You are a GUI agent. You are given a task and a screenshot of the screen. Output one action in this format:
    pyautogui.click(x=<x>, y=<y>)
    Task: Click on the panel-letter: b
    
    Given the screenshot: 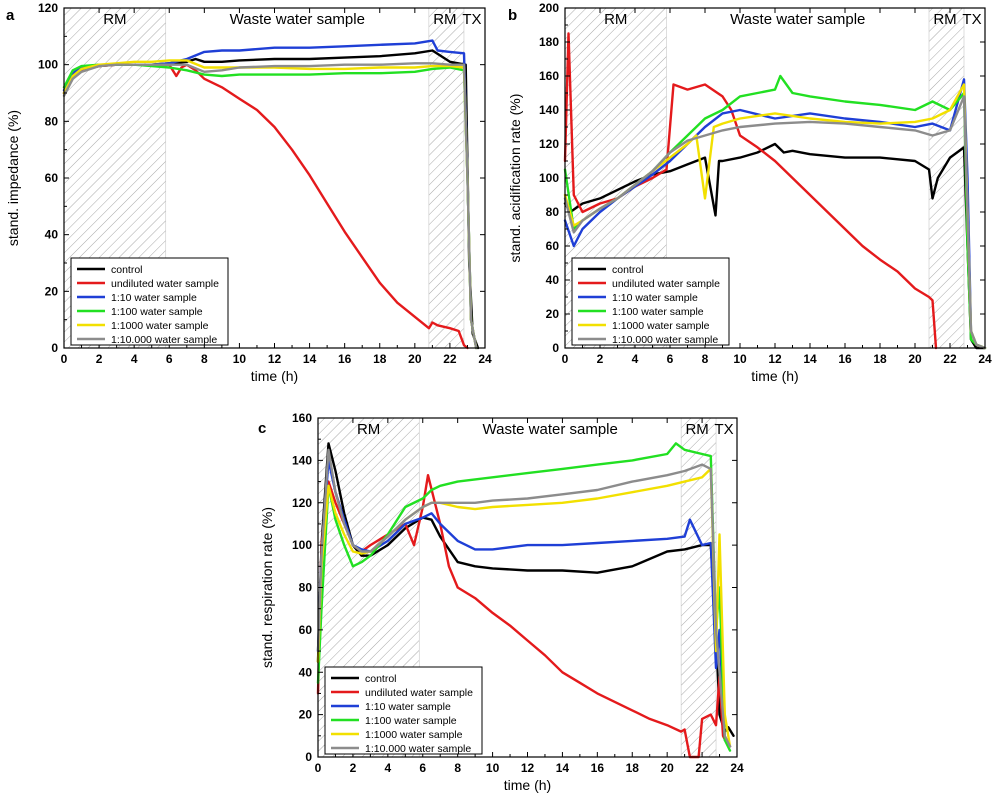 What is the action you would take?
    pyautogui.click(x=512, y=15)
    